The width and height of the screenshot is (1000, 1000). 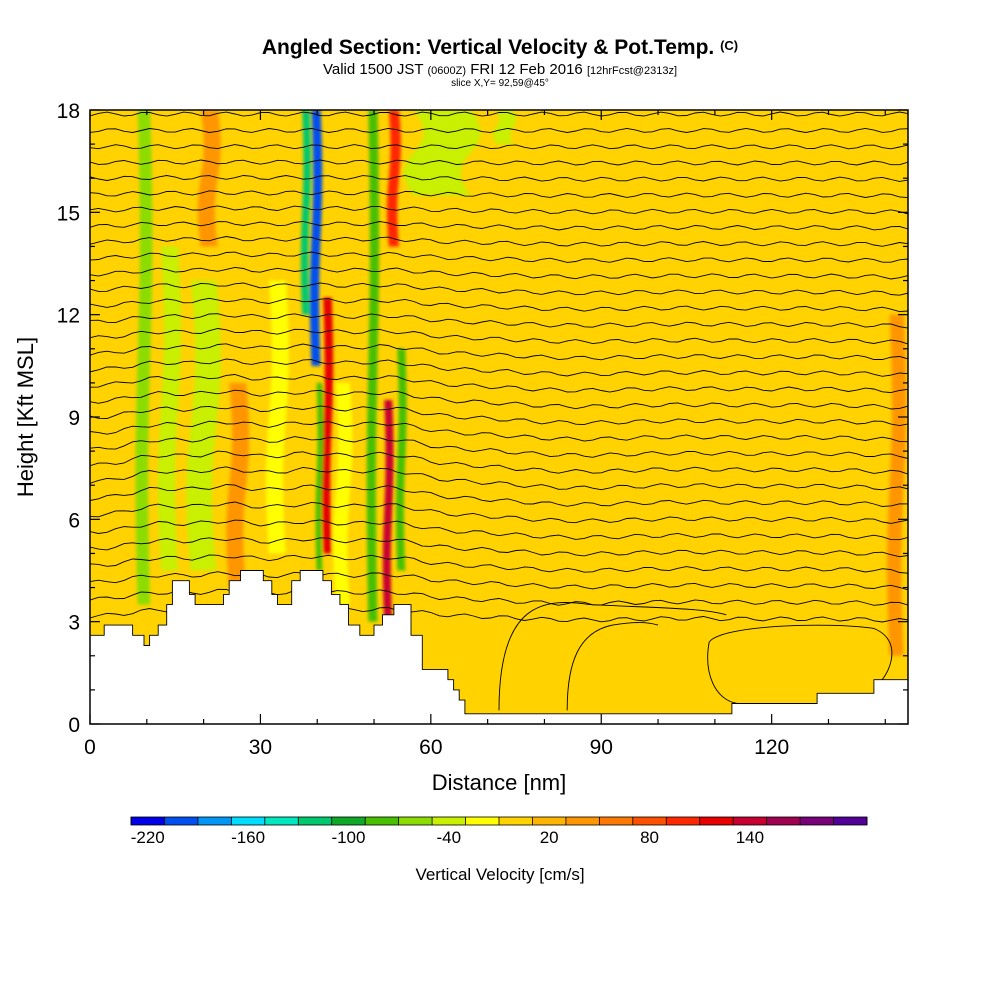 What do you see at coordinates (74, 725) in the screenshot?
I see `y-tick-label: 0` at bounding box center [74, 725].